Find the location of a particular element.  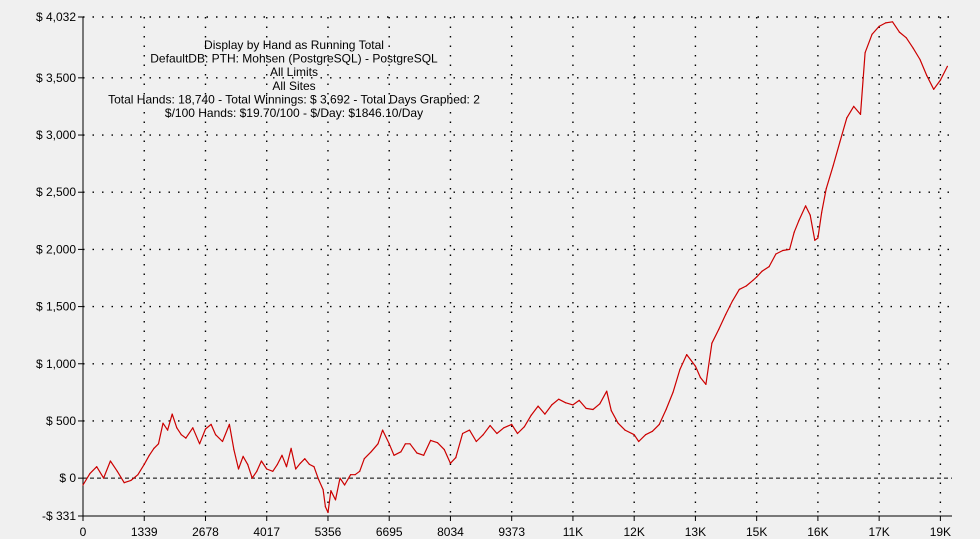

x-tick-label: 9373 is located at coordinates (511, 532).